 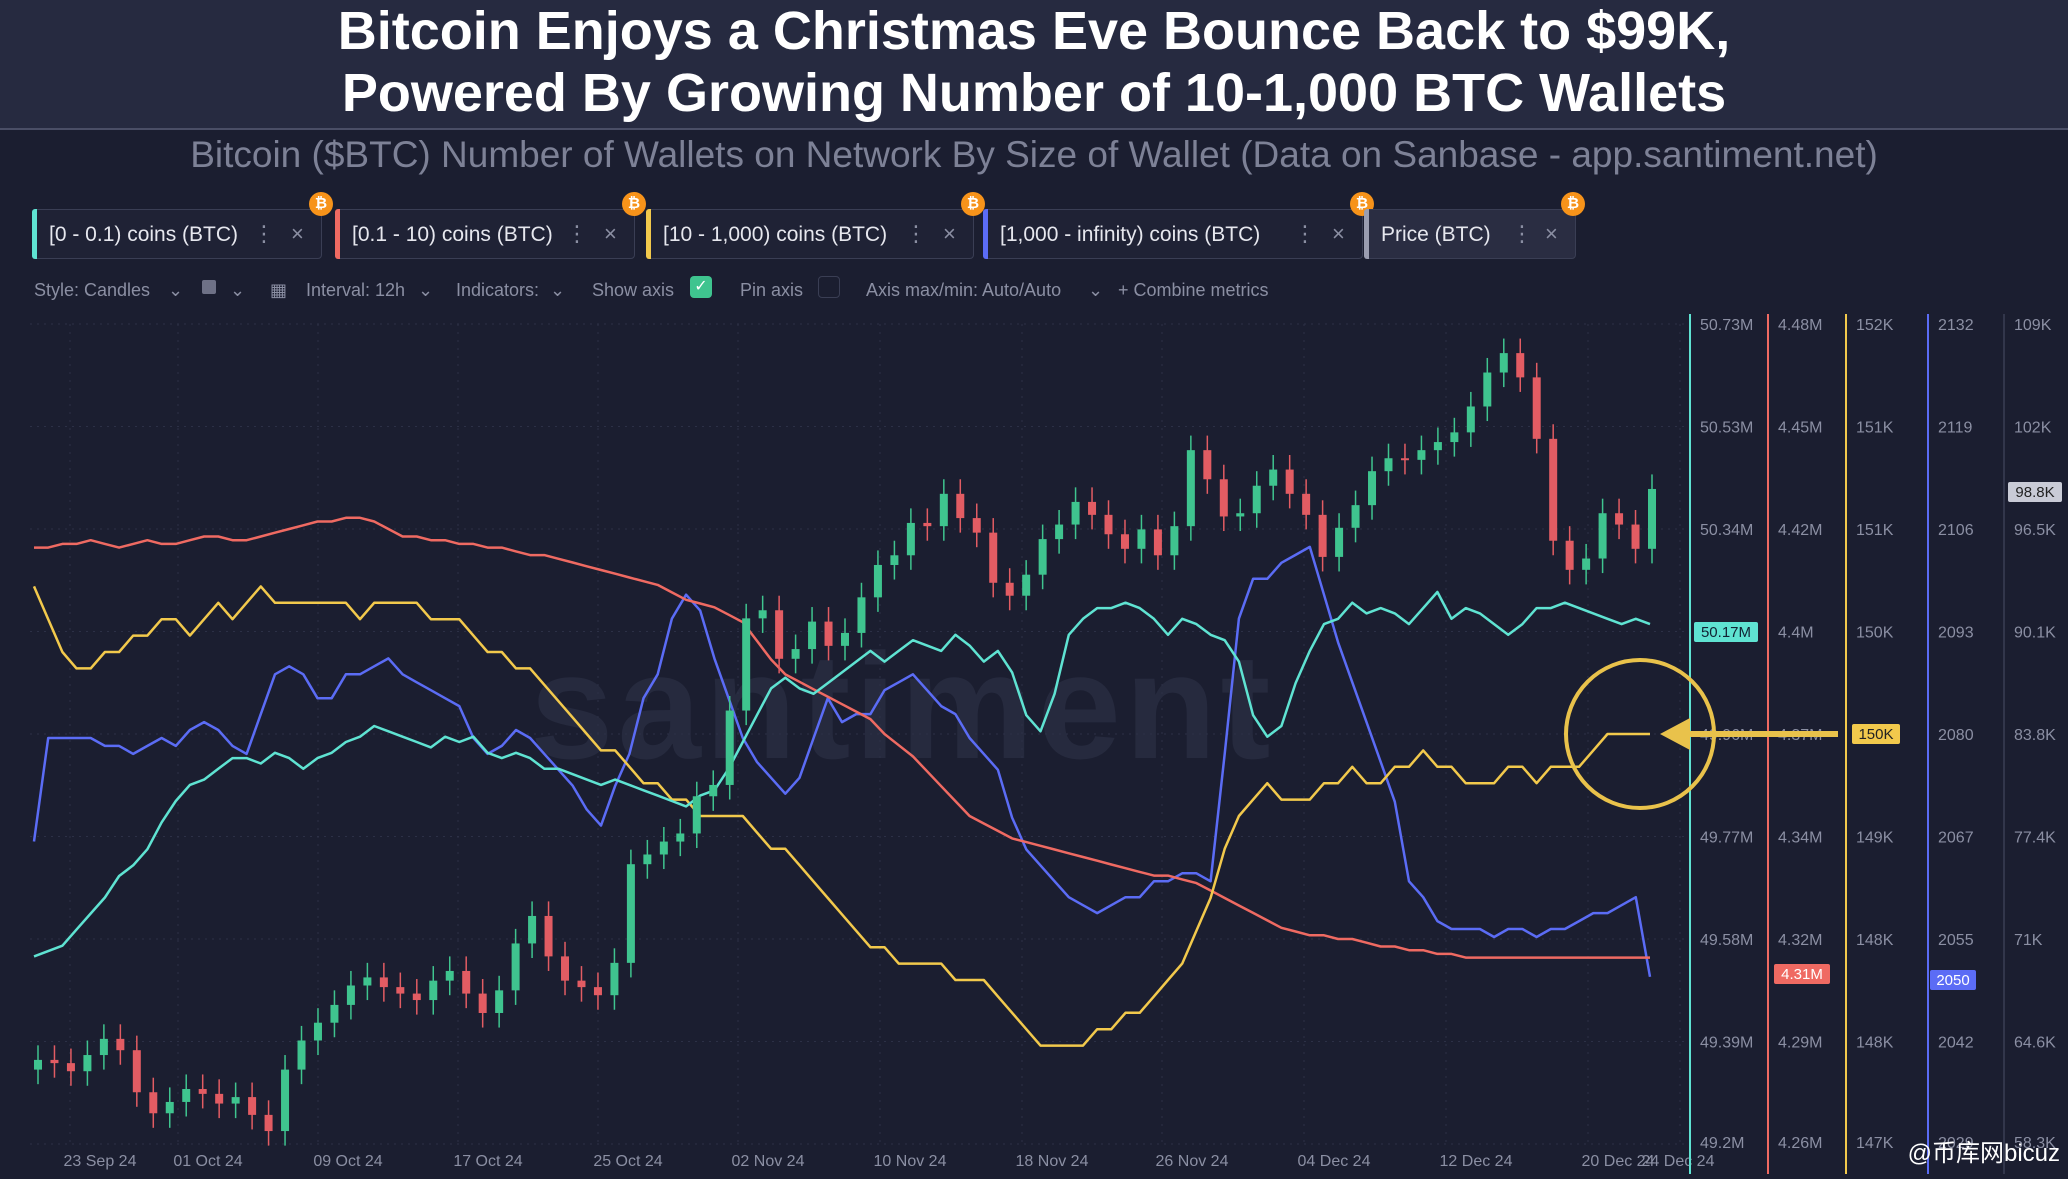 What do you see at coordinates (1130, 234) in the screenshot?
I see `tab-label: [1,000 - infinity) coins (BTC)` at bounding box center [1130, 234].